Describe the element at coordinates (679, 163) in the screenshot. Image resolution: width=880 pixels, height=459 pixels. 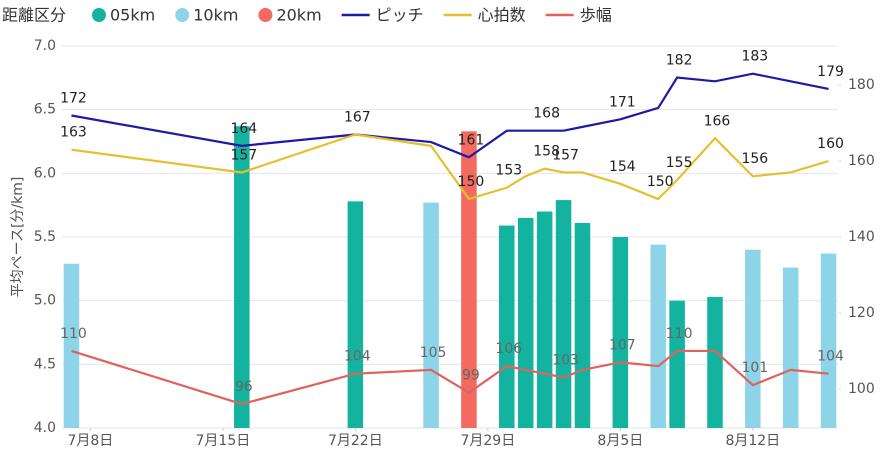
I see `data-label: 155` at that location.